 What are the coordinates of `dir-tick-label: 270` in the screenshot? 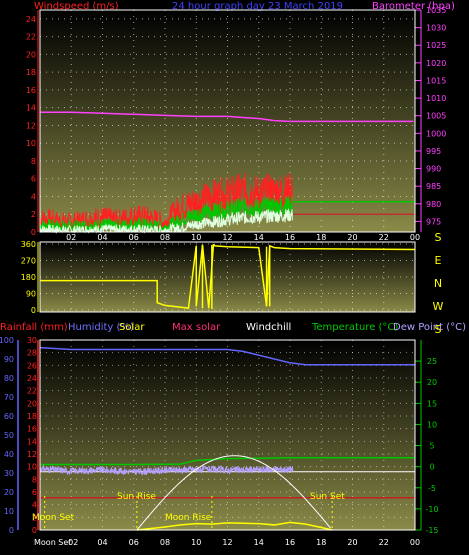 It's located at (28, 261).